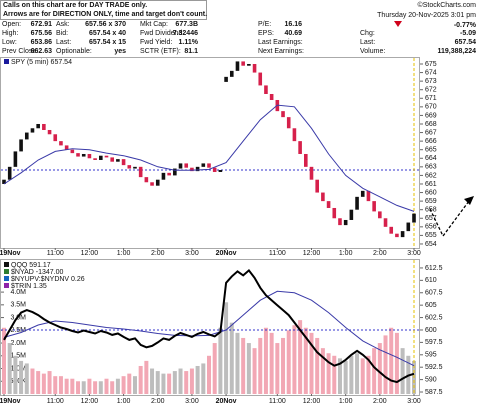 This screenshot has height=406, width=480. I want to click on quote-label: Fwd Dividend:, so click(162, 33).